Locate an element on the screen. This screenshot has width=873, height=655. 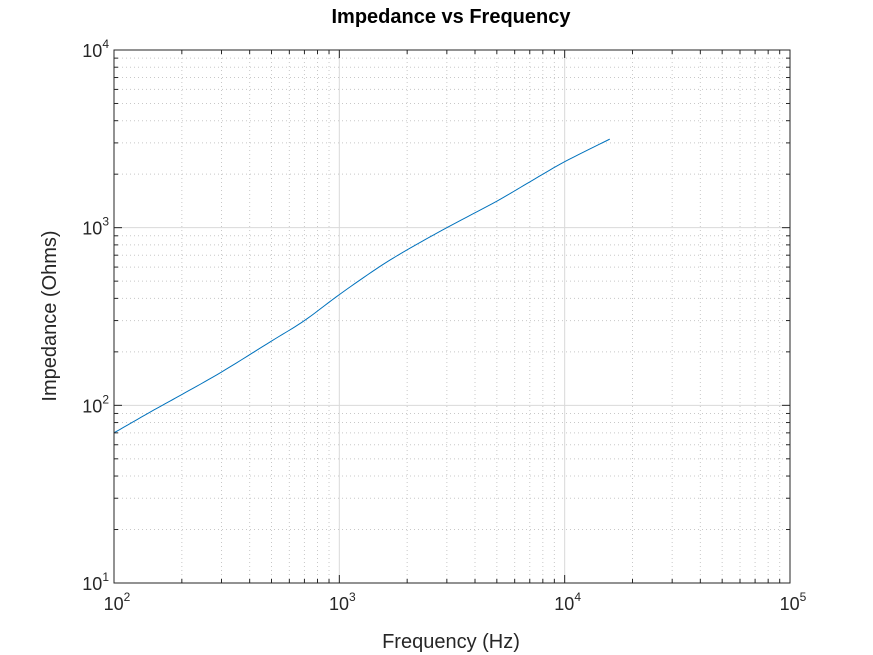
y-axis-label: Impedance (Ohms) is located at coordinates (50, 315).